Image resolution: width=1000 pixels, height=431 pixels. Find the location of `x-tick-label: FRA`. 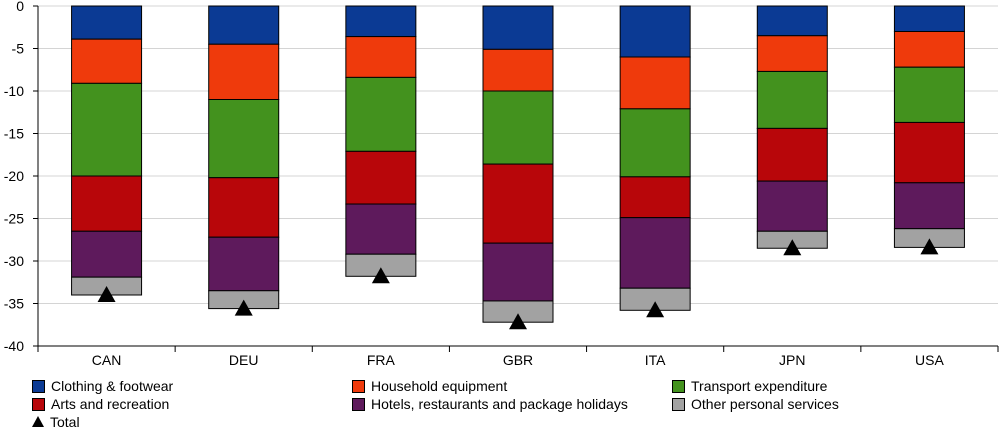

x-tick-label: FRA is located at coordinates (381, 360).